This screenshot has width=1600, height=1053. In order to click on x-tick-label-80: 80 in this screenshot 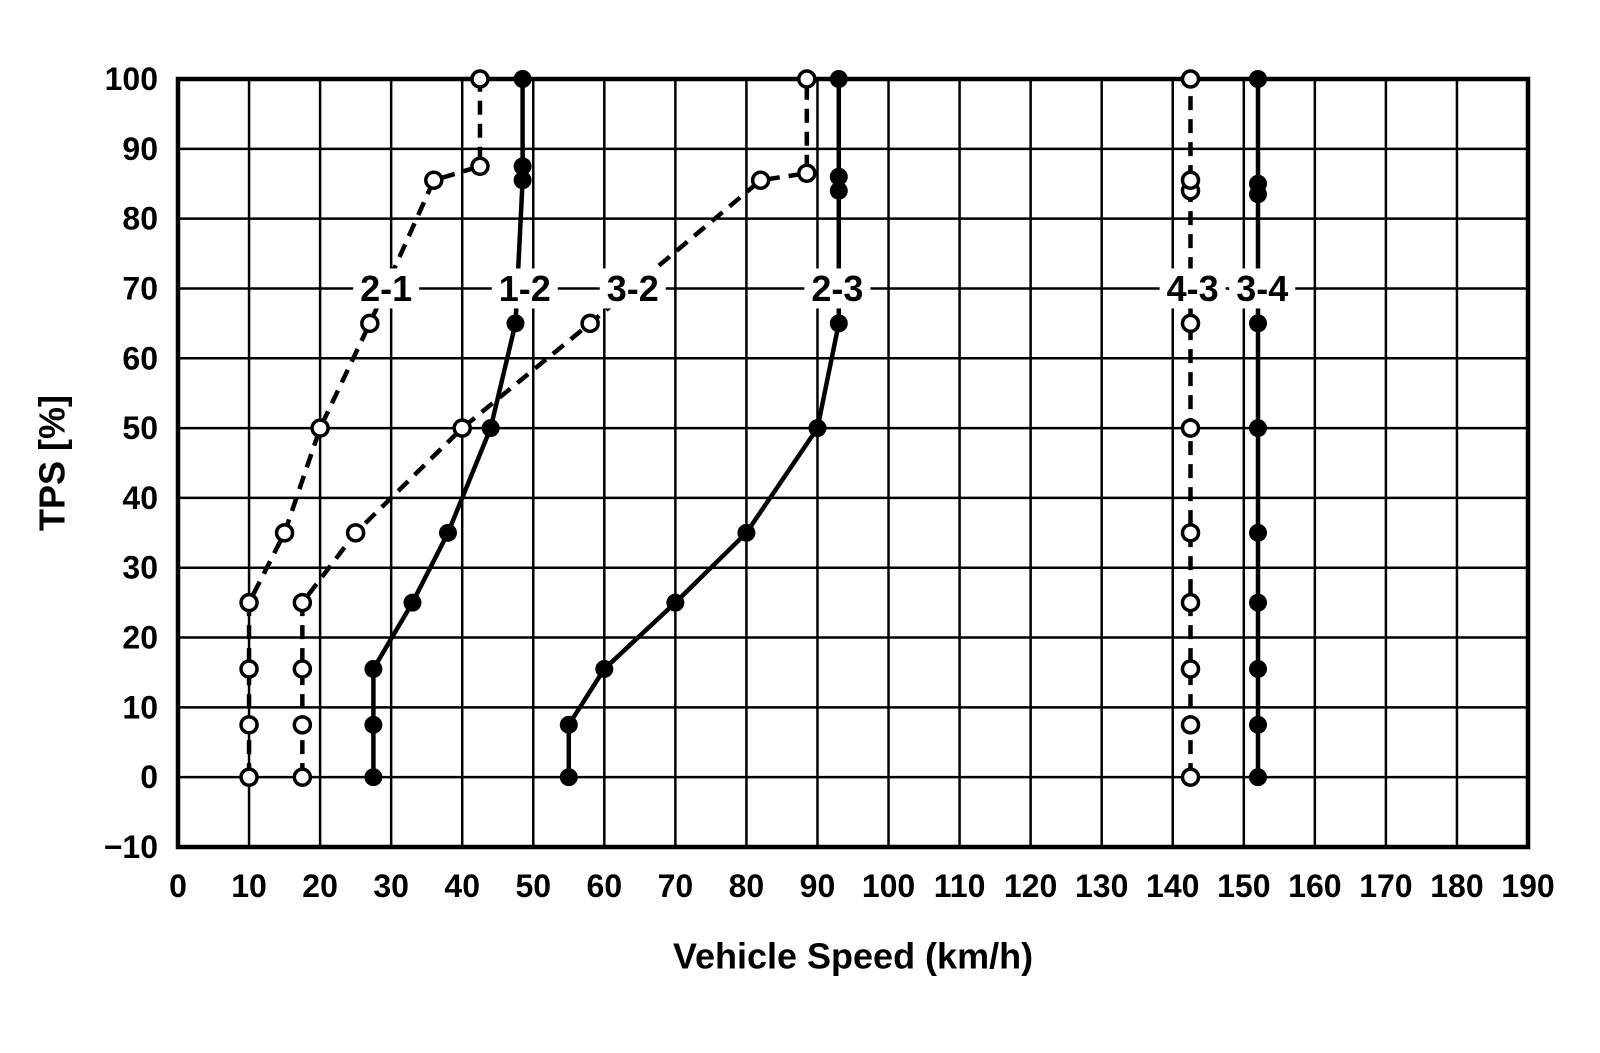, I will do `click(747, 886)`.